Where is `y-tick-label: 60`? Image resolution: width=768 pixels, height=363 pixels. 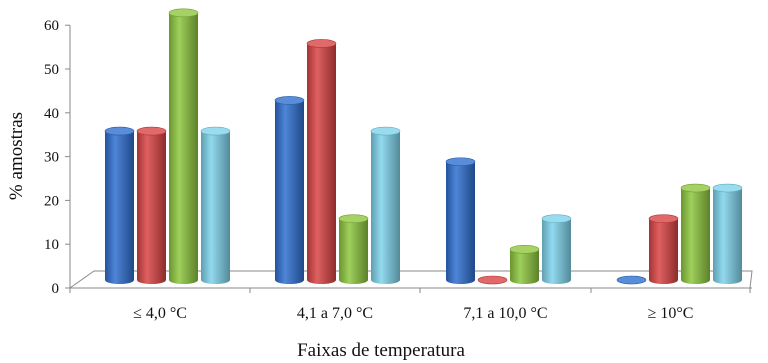 y-tick-label: 60 is located at coordinates (51, 26).